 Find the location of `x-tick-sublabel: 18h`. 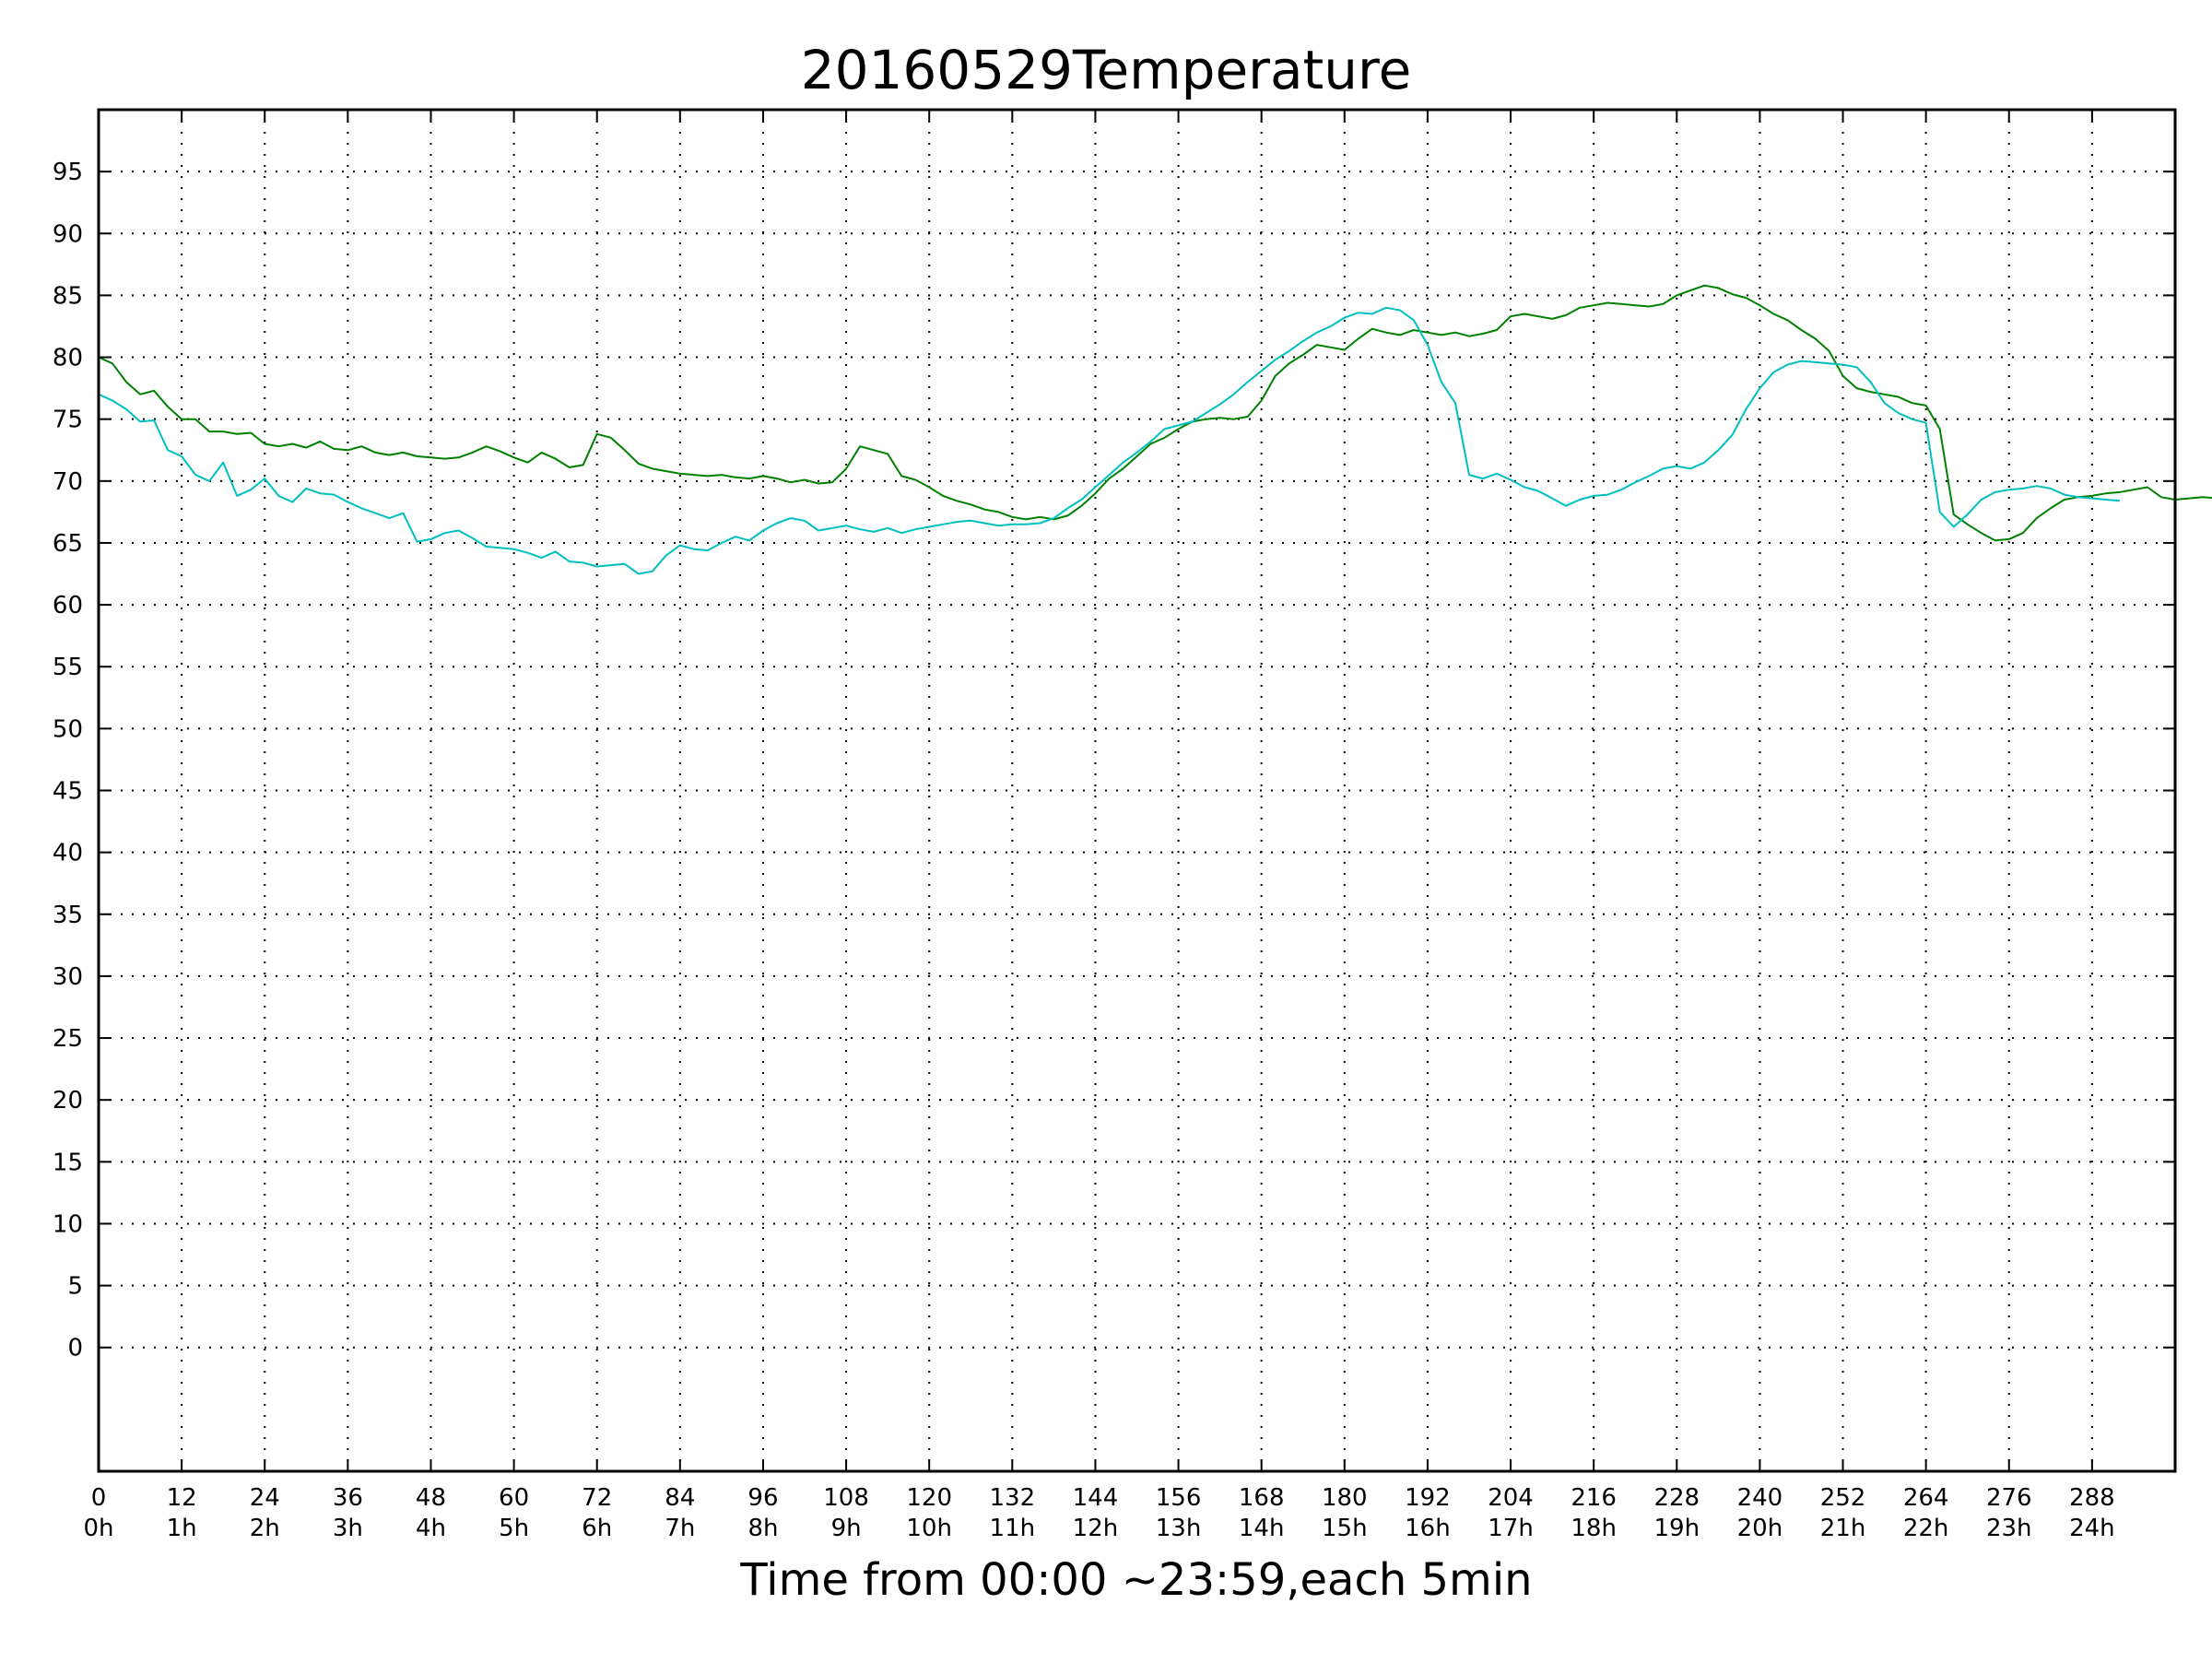

x-tick-sublabel: 18h is located at coordinates (1594, 1528).